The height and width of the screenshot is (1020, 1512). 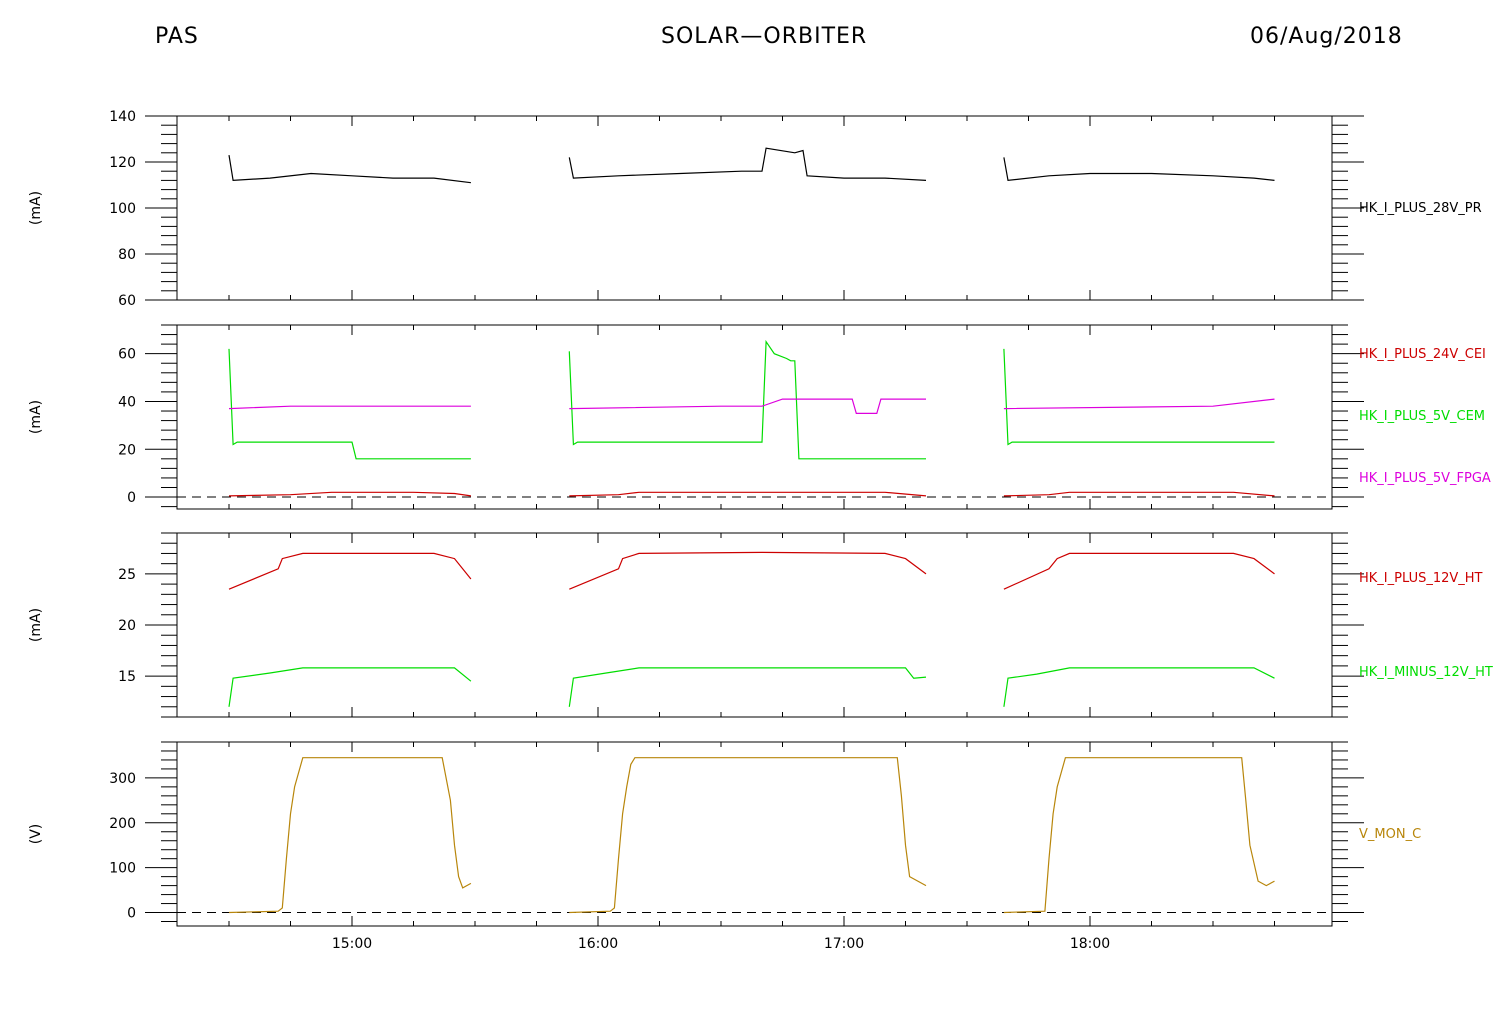 What do you see at coordinates (177, 36) in the screenshot?
I see `header-left: PAS` at bounding box center [177, 36].